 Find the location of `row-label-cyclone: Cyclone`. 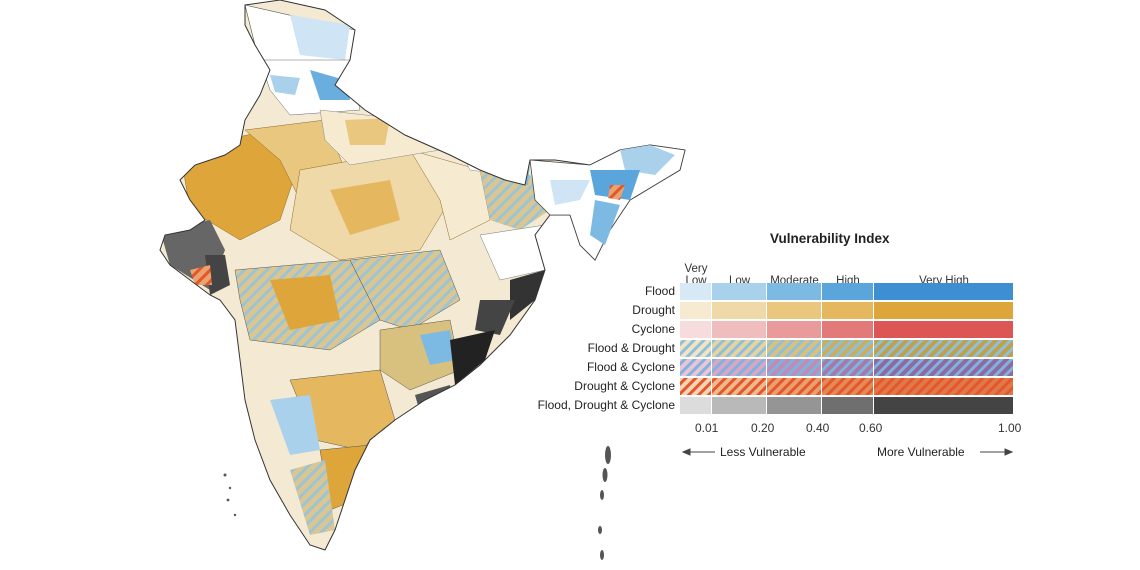

row-label-cyclone: Cyclone is located at coordinates (653, 329).